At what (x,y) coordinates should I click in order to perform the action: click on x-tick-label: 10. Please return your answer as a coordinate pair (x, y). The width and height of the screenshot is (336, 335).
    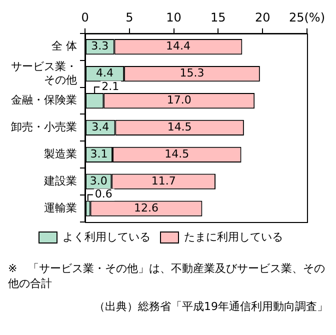
    Looking at the image, I should click on (174, 17).